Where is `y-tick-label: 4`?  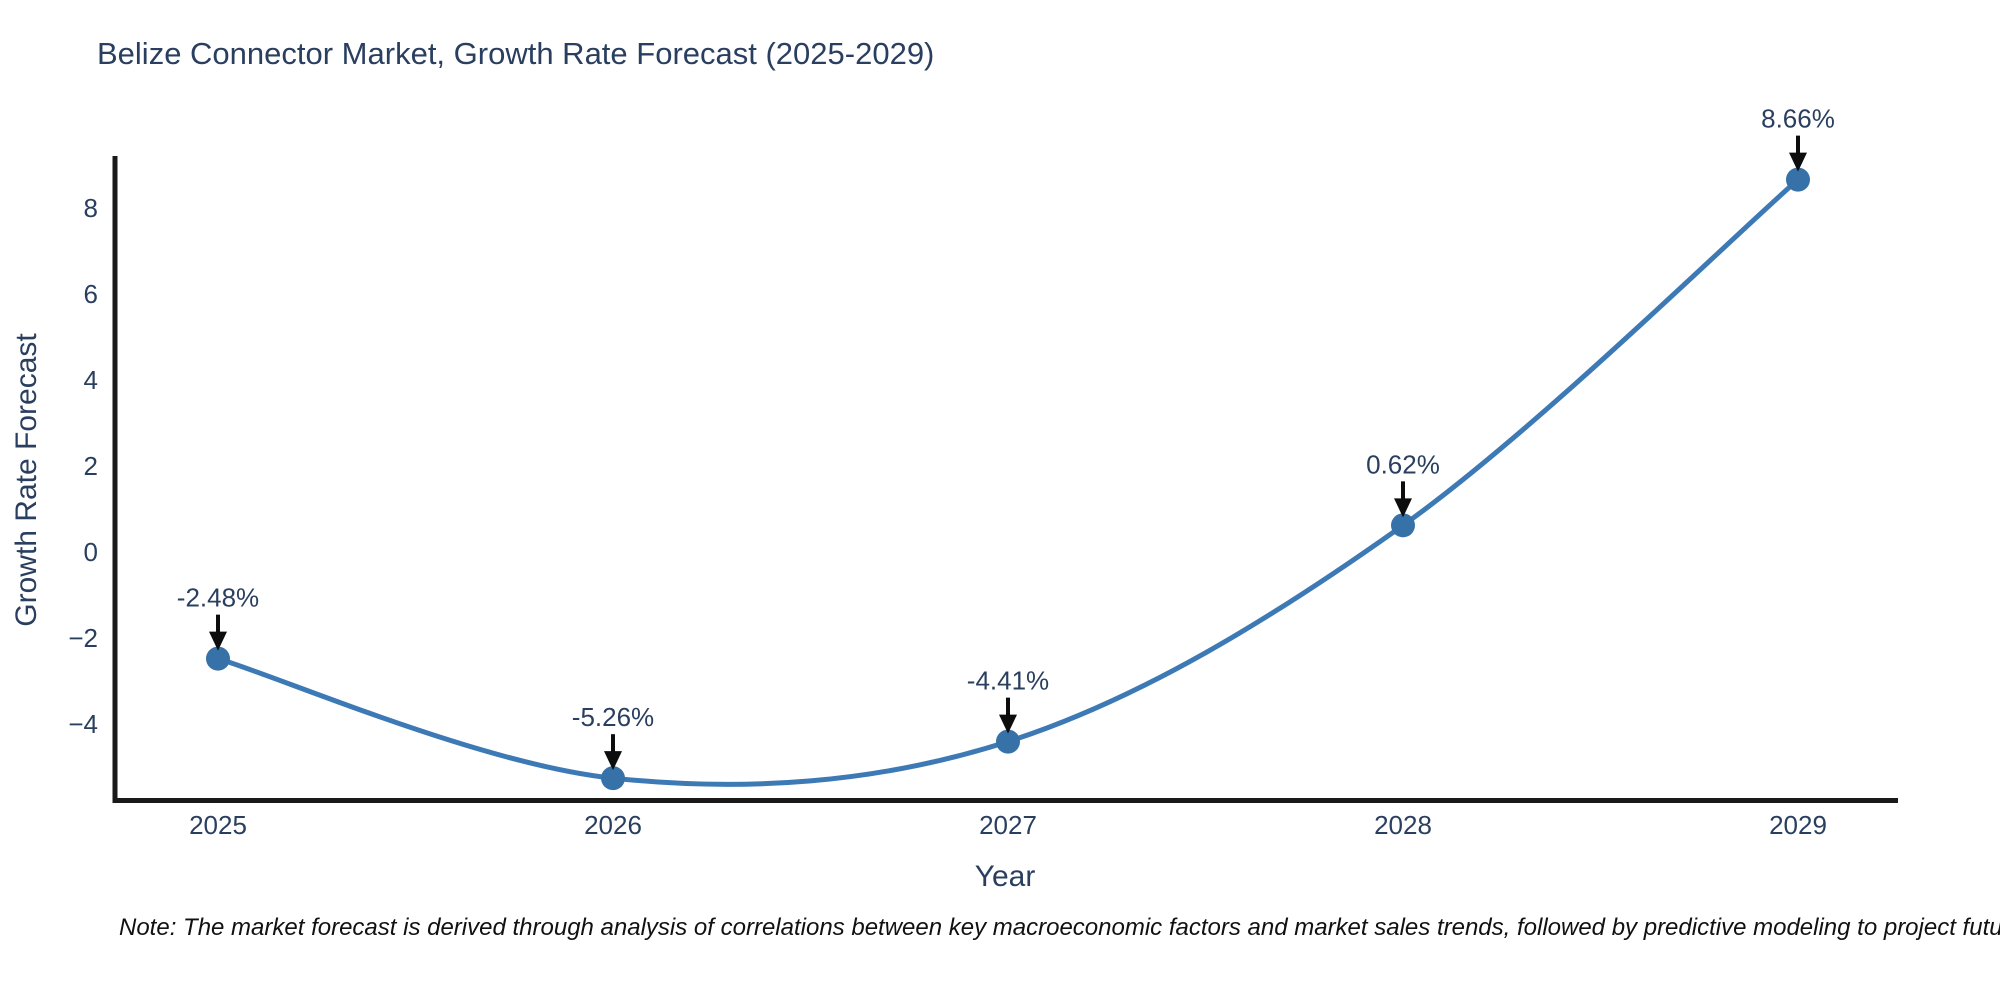 y-tick-label: 4 is located at coordinates (91, 380).